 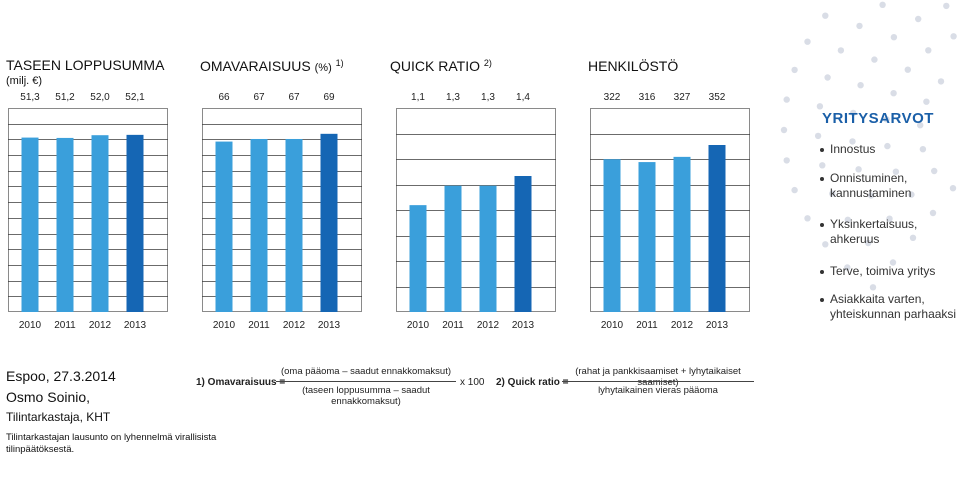 I want to click on formula-1-fraction-line, so click(x=366, y=381).